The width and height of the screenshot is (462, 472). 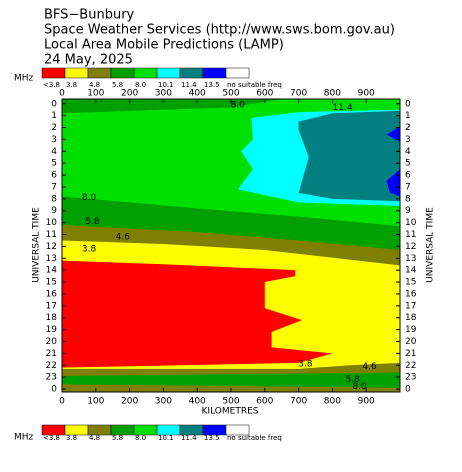 I want to click on legend-label: 11.4, so click(x=189, y=438).